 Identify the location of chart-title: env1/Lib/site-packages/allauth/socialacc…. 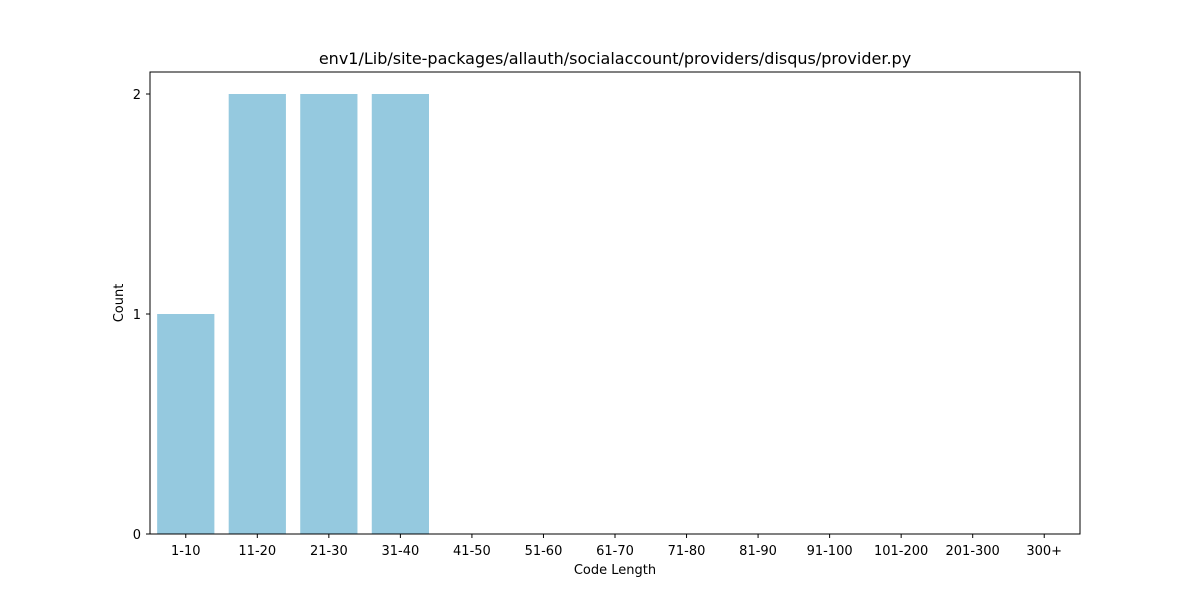
(615, 58).